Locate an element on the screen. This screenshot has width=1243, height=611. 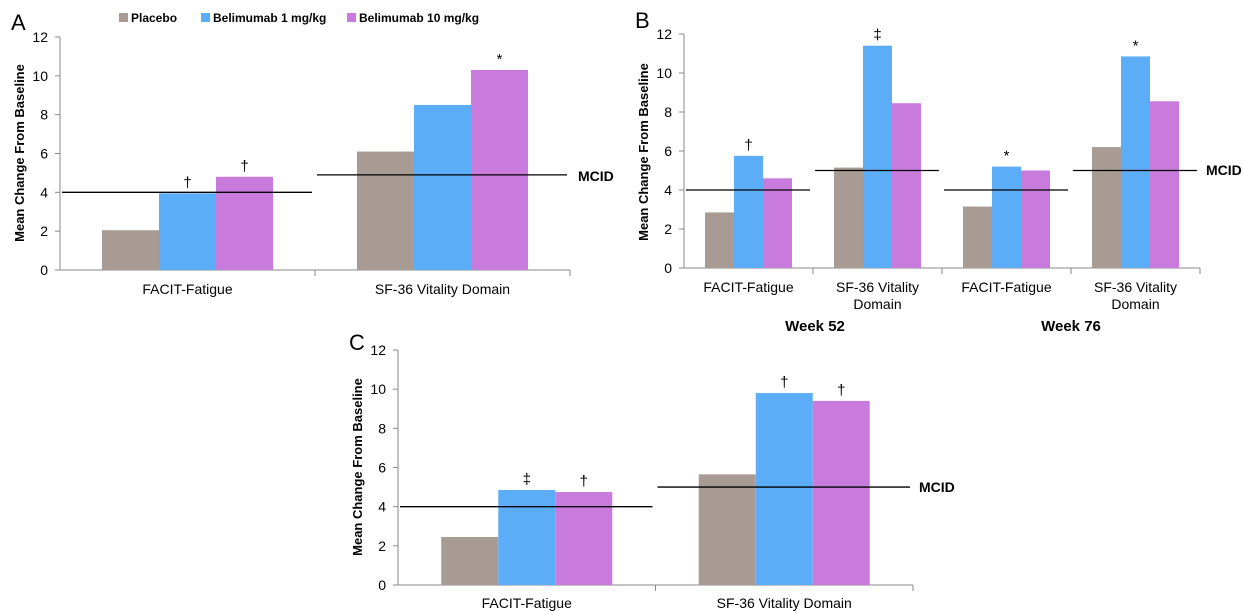
legend-label-belimumab-10: Belimumab 10 mg/kg is located at coordinates (419, 18).